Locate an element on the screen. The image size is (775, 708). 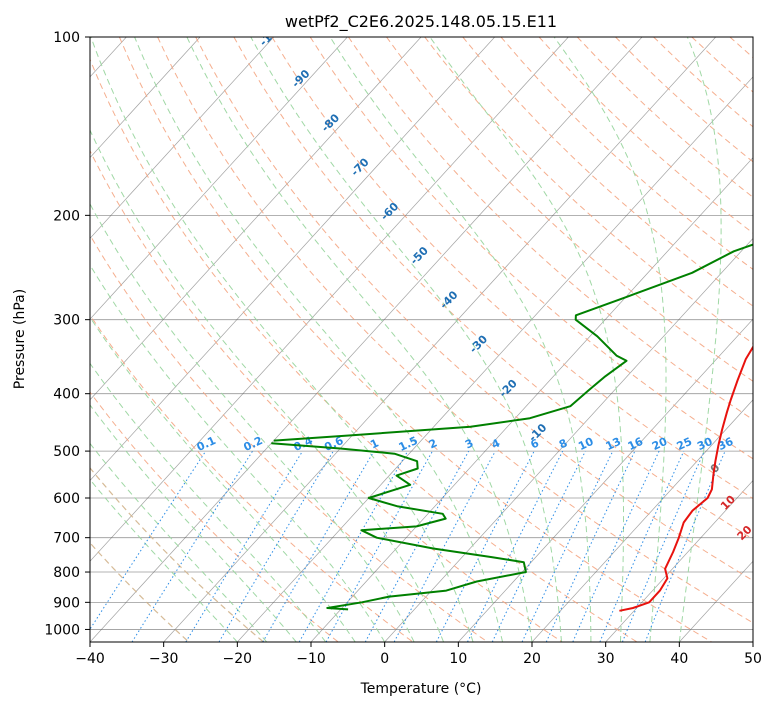
x-tick-label: 40 is located at coordinates (679, 659).